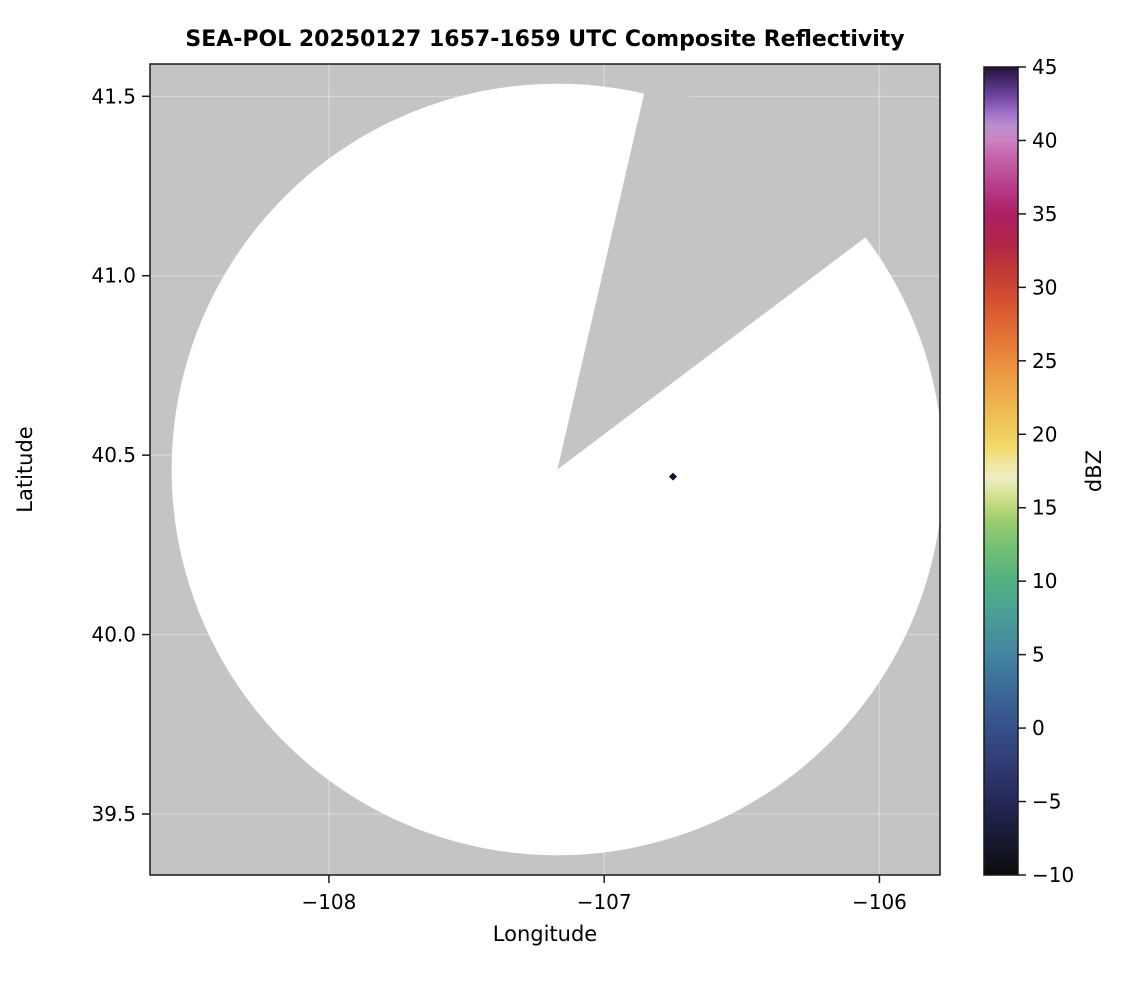 This screenshot has width=1146, height=994. What do you see at coordinates (715, 276) in the screenshot?
I see `blocked-sector-wedge` at bounding box center [715, 276].